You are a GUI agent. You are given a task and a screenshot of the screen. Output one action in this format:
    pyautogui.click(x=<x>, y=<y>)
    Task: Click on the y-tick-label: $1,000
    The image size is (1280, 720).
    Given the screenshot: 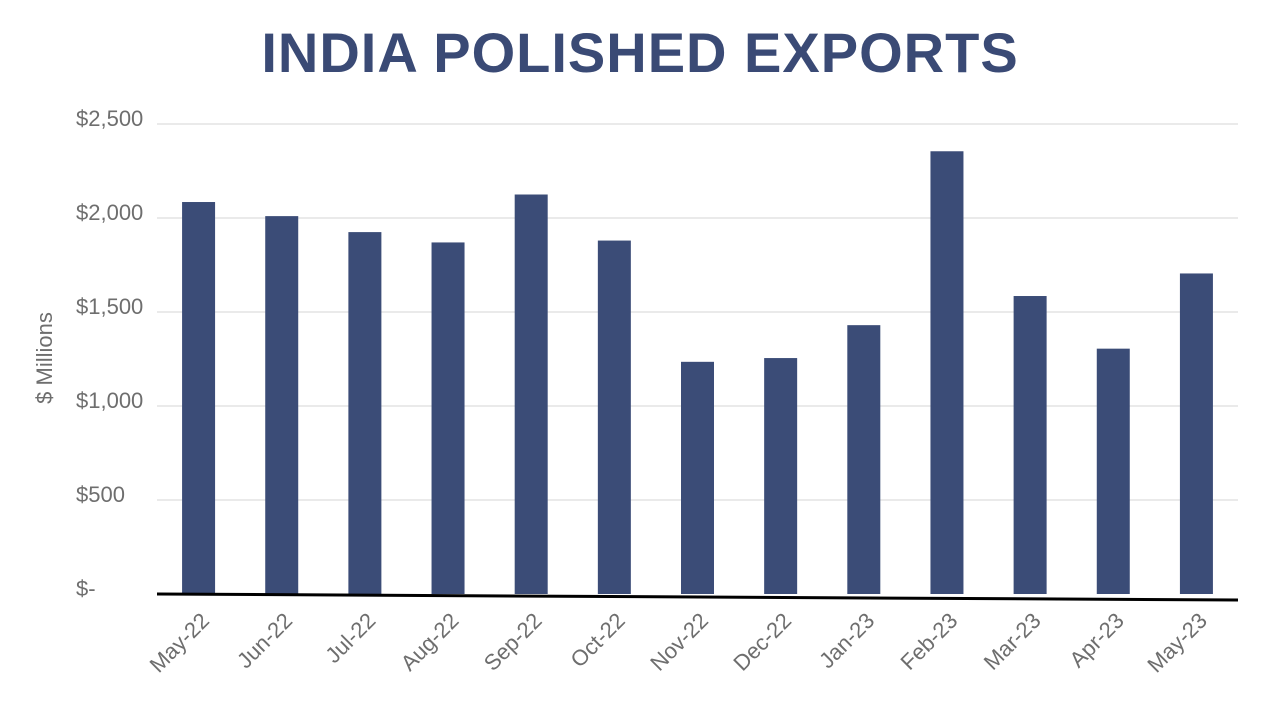 What is the action you would take?
    pyautogui.click(x=109, y=400)
    